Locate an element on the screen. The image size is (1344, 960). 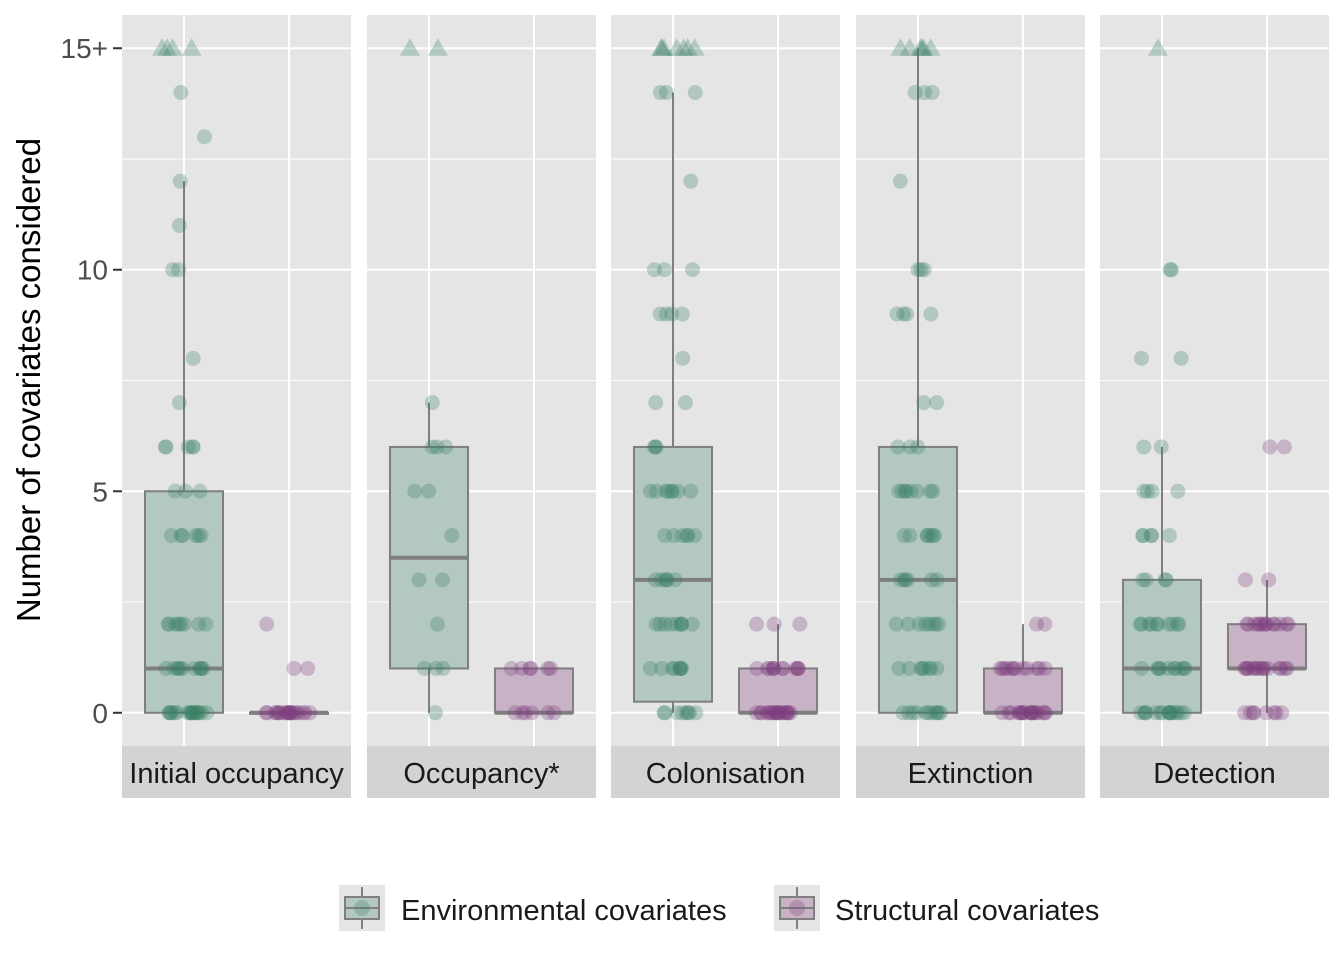
facet-strip-label: Occupancy* is located at coordinates (481, 774).